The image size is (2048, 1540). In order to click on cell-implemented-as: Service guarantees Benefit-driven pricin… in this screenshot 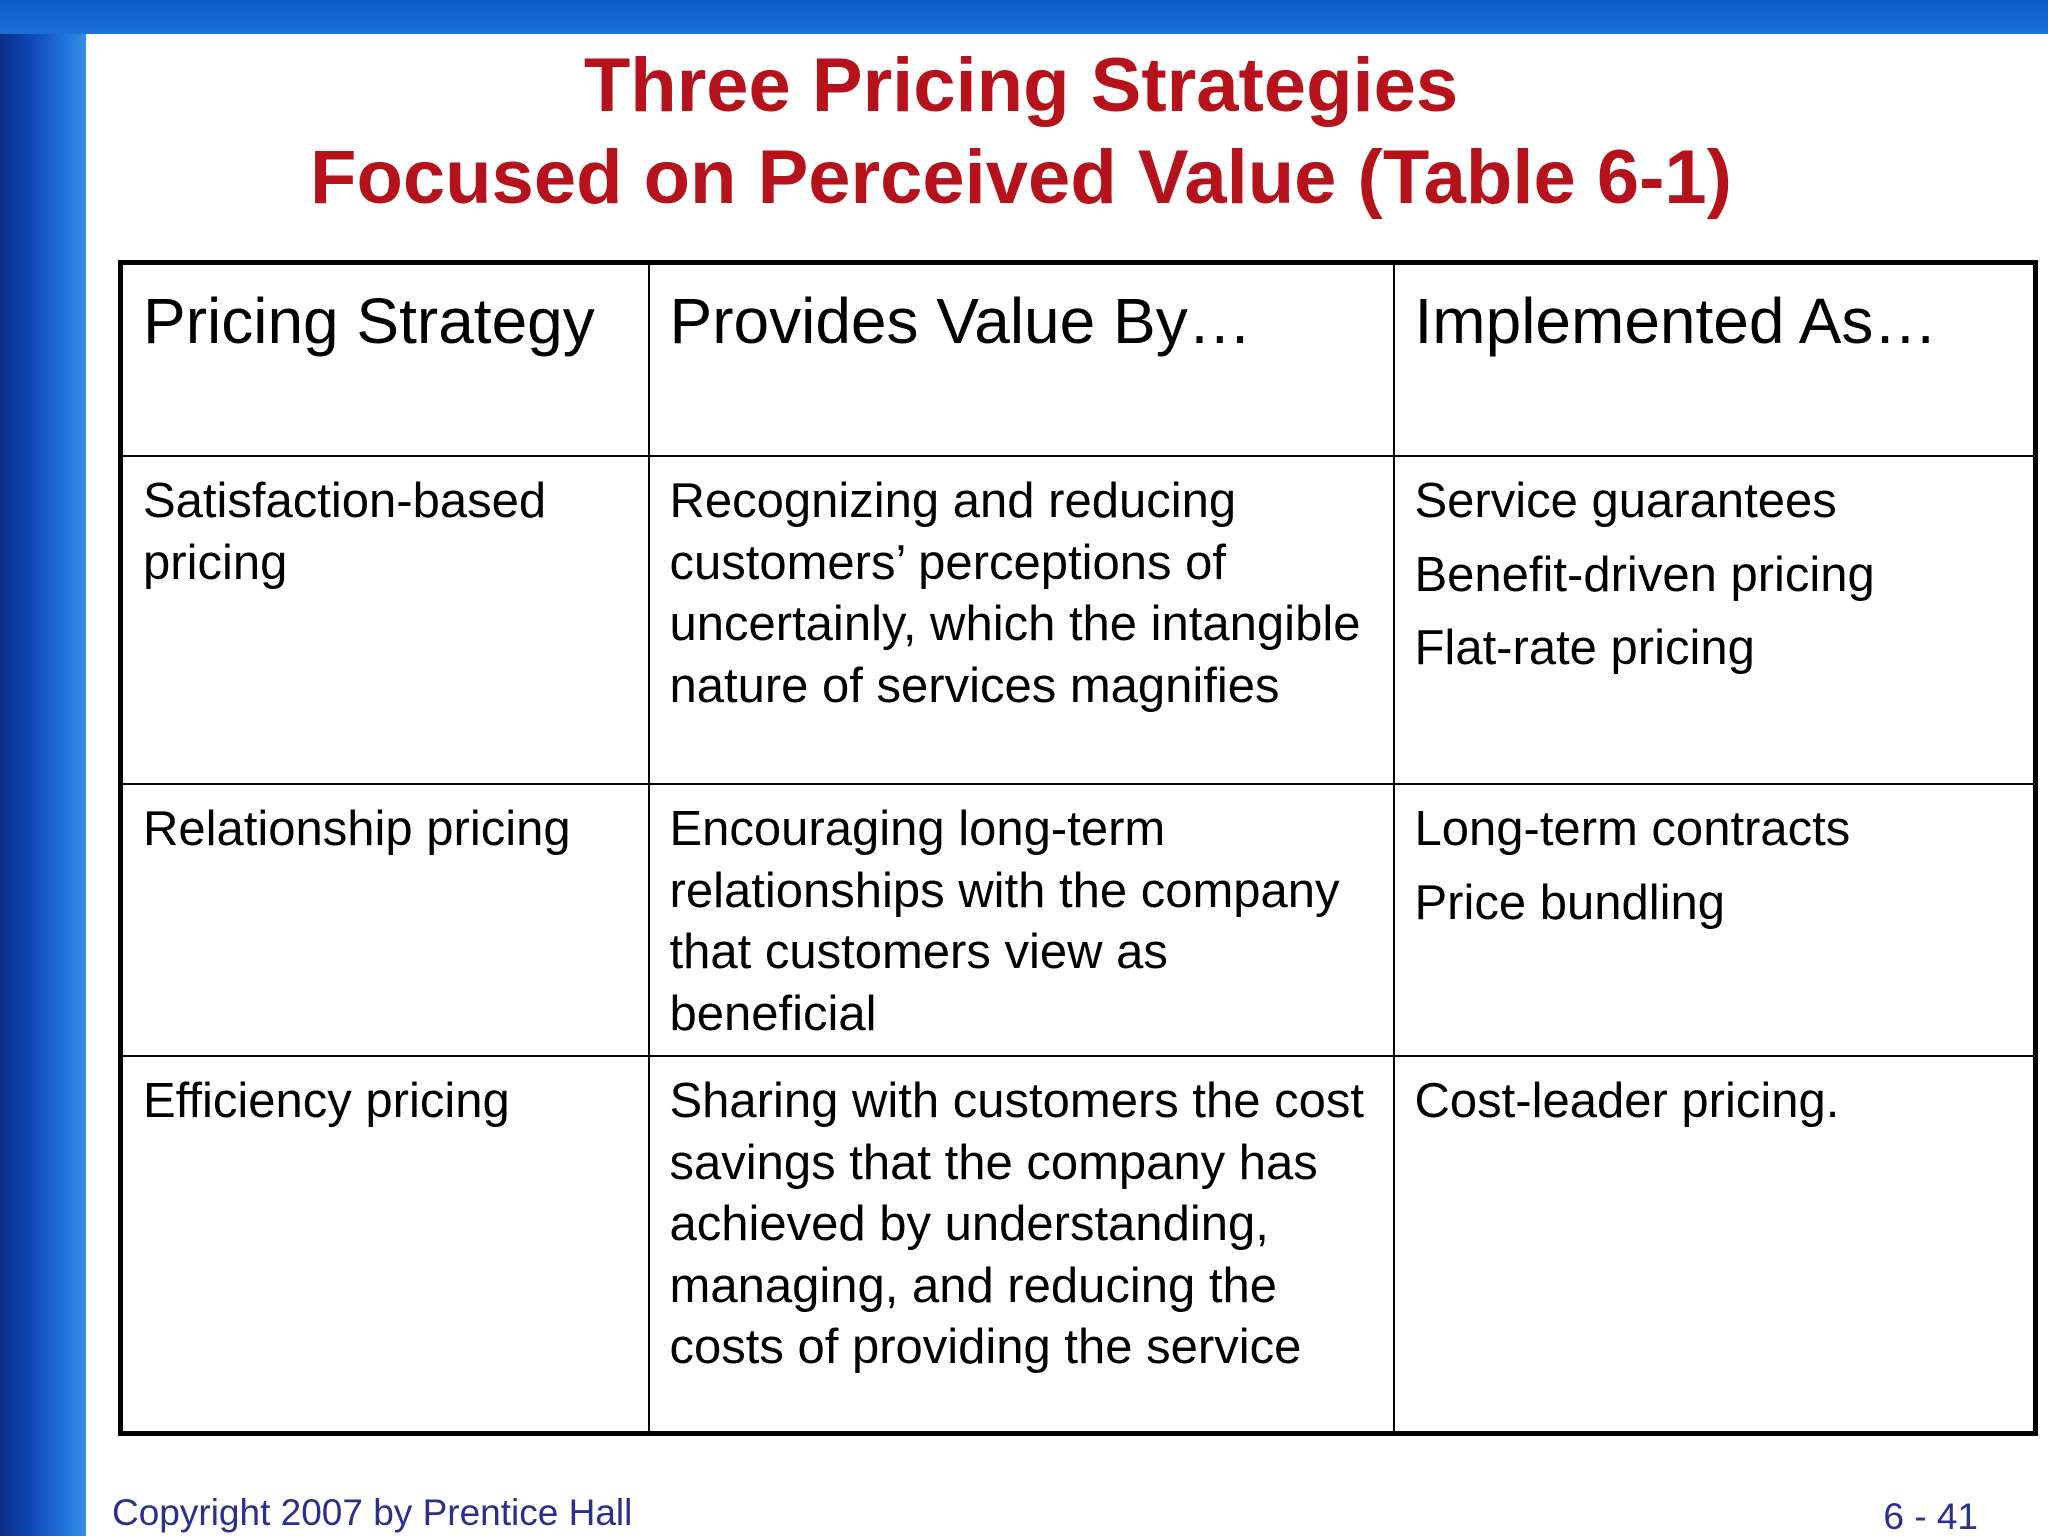, I will do `click(1714, 620)`.